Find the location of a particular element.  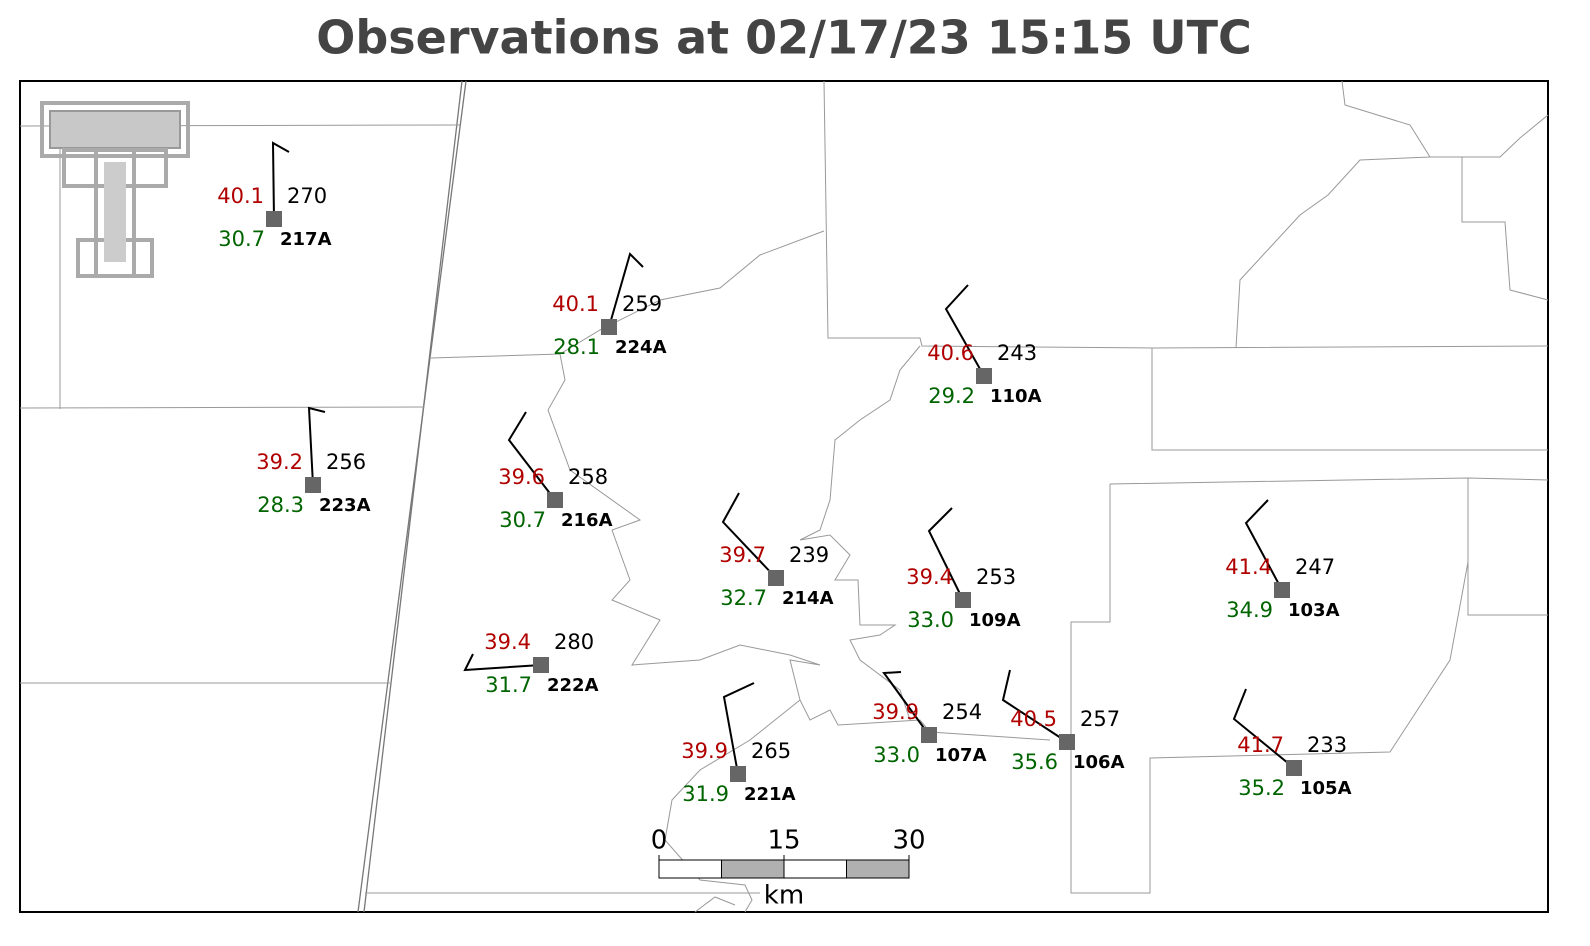

pressure: 265 is located at coordinates (771, 751).